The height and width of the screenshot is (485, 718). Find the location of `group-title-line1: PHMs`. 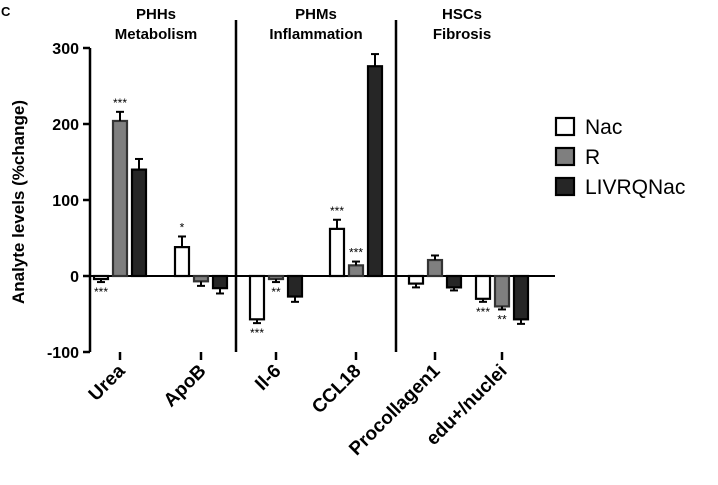

group-title-line1: PHMs is located at coordinates (316, 14).